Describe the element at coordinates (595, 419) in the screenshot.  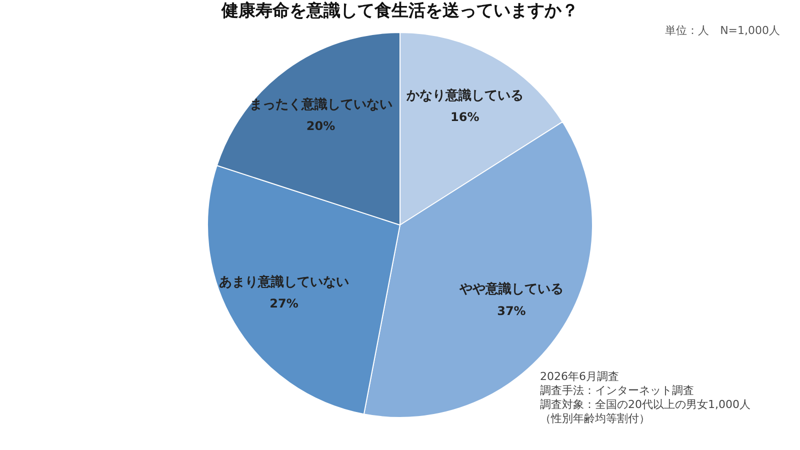
I see `text: （性別年齢均等割付）` at that location.